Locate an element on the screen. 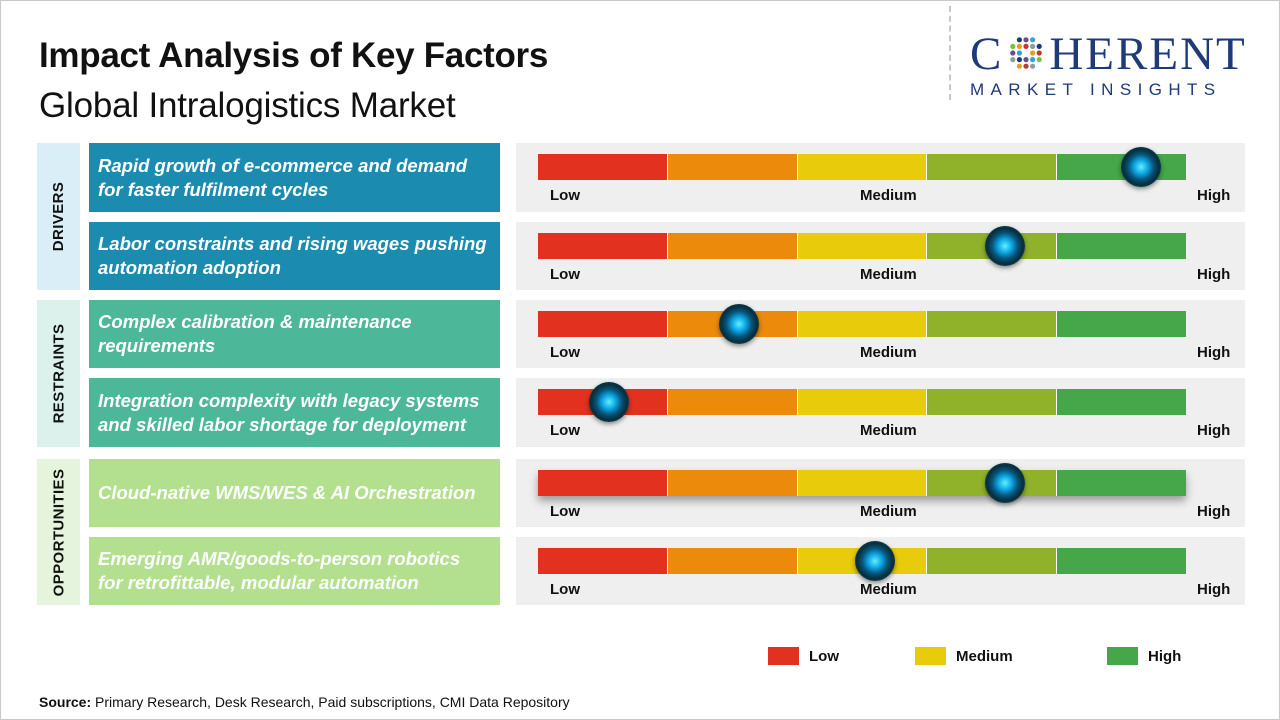 The width and height of the screenshot is (1280, 720). legend-item-low: Low is located at coordinates (803, 656).